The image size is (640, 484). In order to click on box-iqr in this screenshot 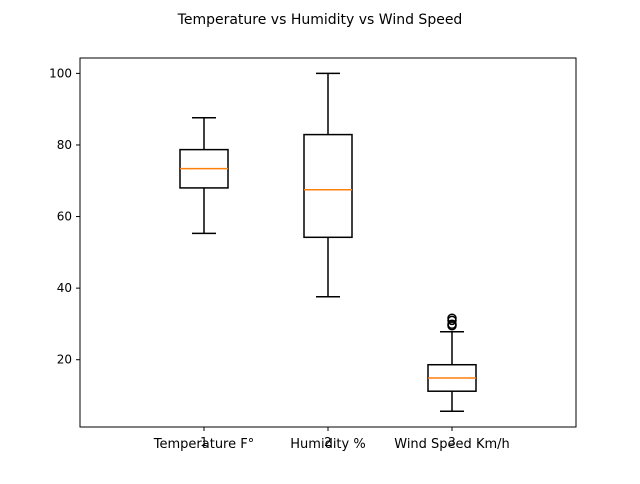, I will do `click(328, 186)`.